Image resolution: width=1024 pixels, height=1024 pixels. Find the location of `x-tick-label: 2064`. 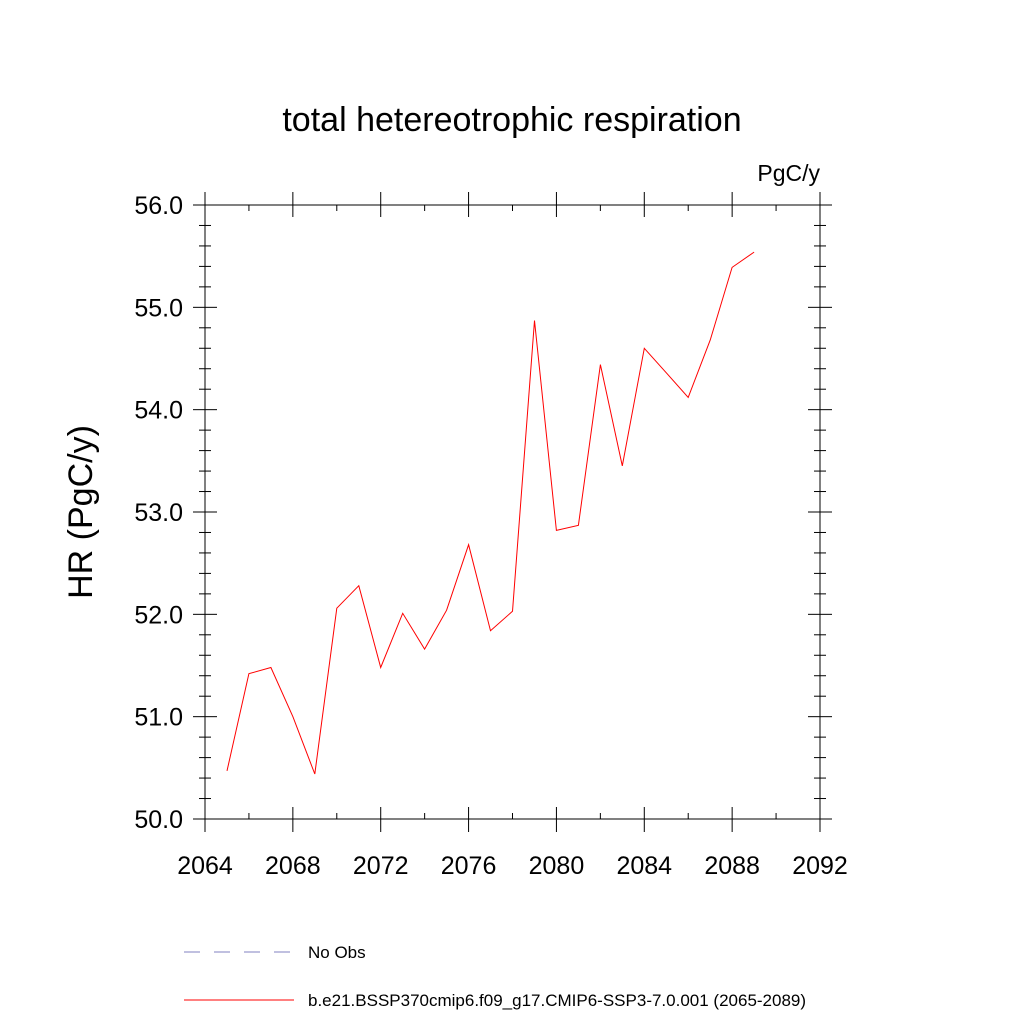

x-tick-label: 2064 is located at coordinates (205, 866).